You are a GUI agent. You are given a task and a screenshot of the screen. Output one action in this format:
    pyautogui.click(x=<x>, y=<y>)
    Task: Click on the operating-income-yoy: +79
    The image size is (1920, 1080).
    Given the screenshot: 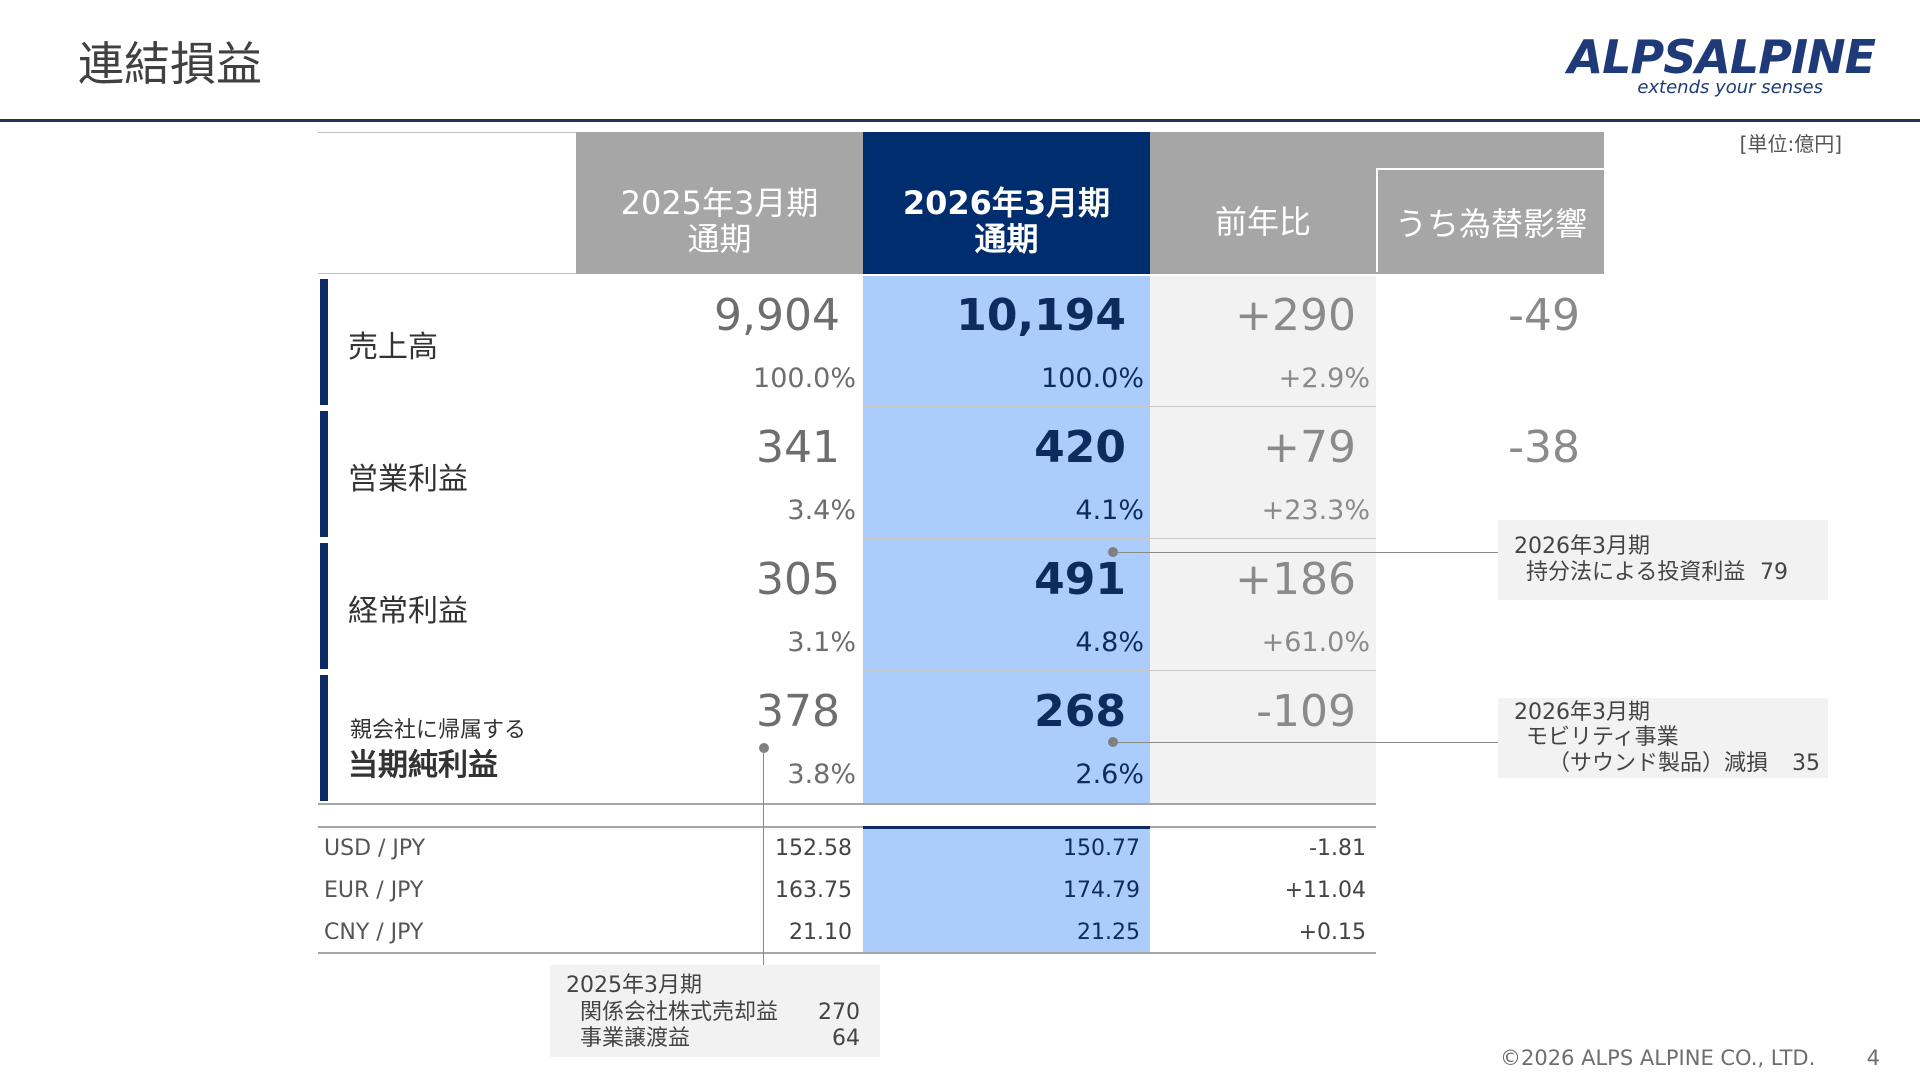 What is the action you would take?
    pyautogui.click(x=1309, y=447)
    